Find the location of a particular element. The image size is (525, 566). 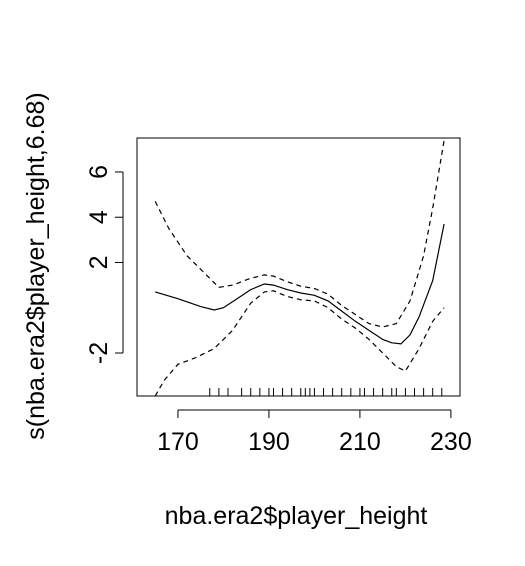

x-tick-label: 170 is located at coordinates (178, 442).